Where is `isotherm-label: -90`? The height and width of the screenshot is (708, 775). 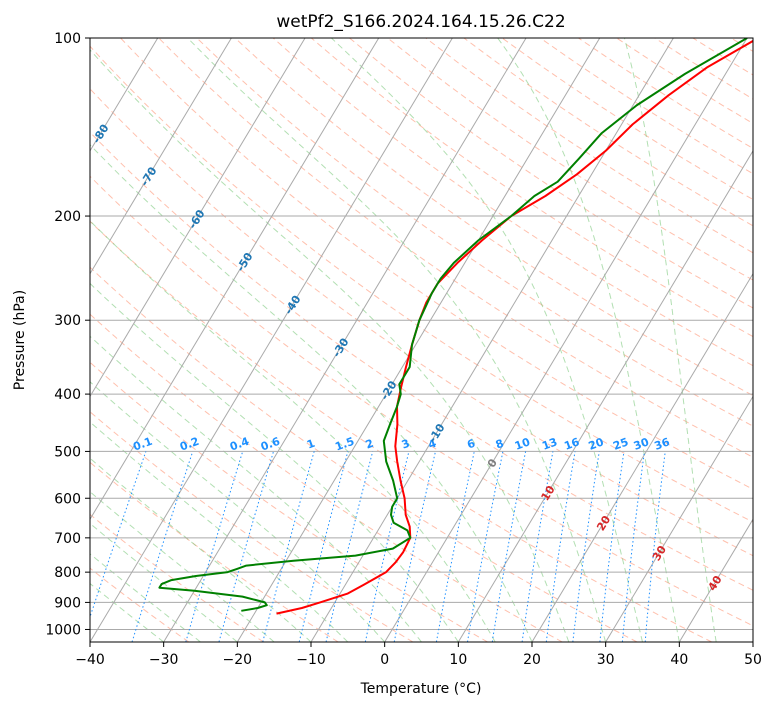 isotherm-label: -90 is located at coordinates (53, 91).